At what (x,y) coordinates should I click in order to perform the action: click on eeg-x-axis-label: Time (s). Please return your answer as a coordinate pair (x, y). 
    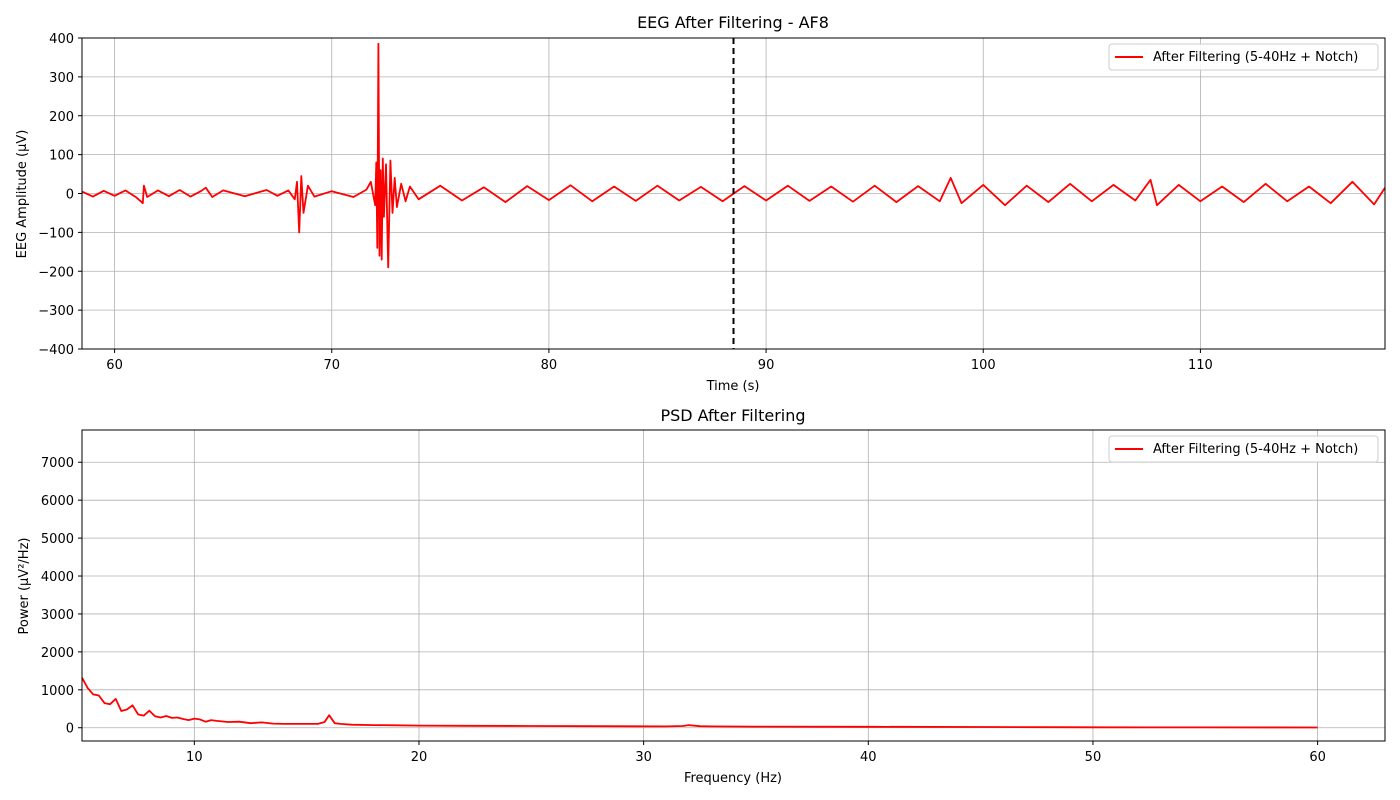
    Looking at the image, I should click on (733, 386).